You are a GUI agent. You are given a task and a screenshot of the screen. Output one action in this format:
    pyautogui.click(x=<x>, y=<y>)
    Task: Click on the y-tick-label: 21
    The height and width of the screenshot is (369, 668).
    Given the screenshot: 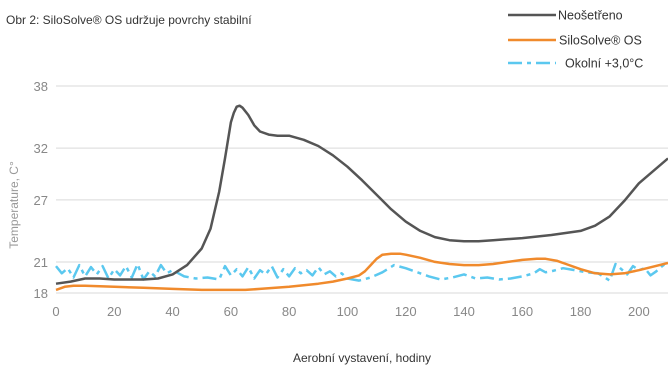 What is the action you would take?
    pyautogui.click(x=41, y=262)
    